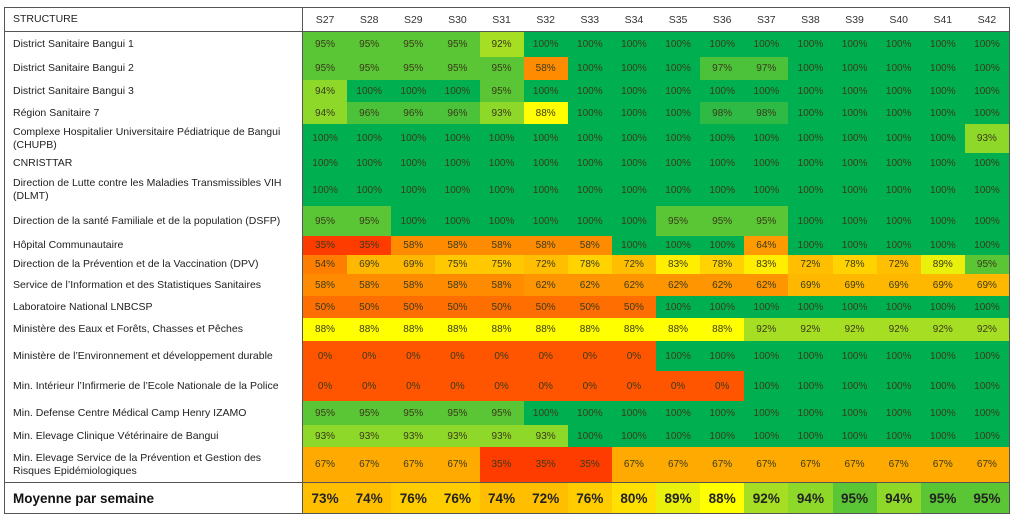 Image resolution: width=1024 pixels, height=522 pixels. I want to click on completeness-cell: 78%, so click(722, 264).